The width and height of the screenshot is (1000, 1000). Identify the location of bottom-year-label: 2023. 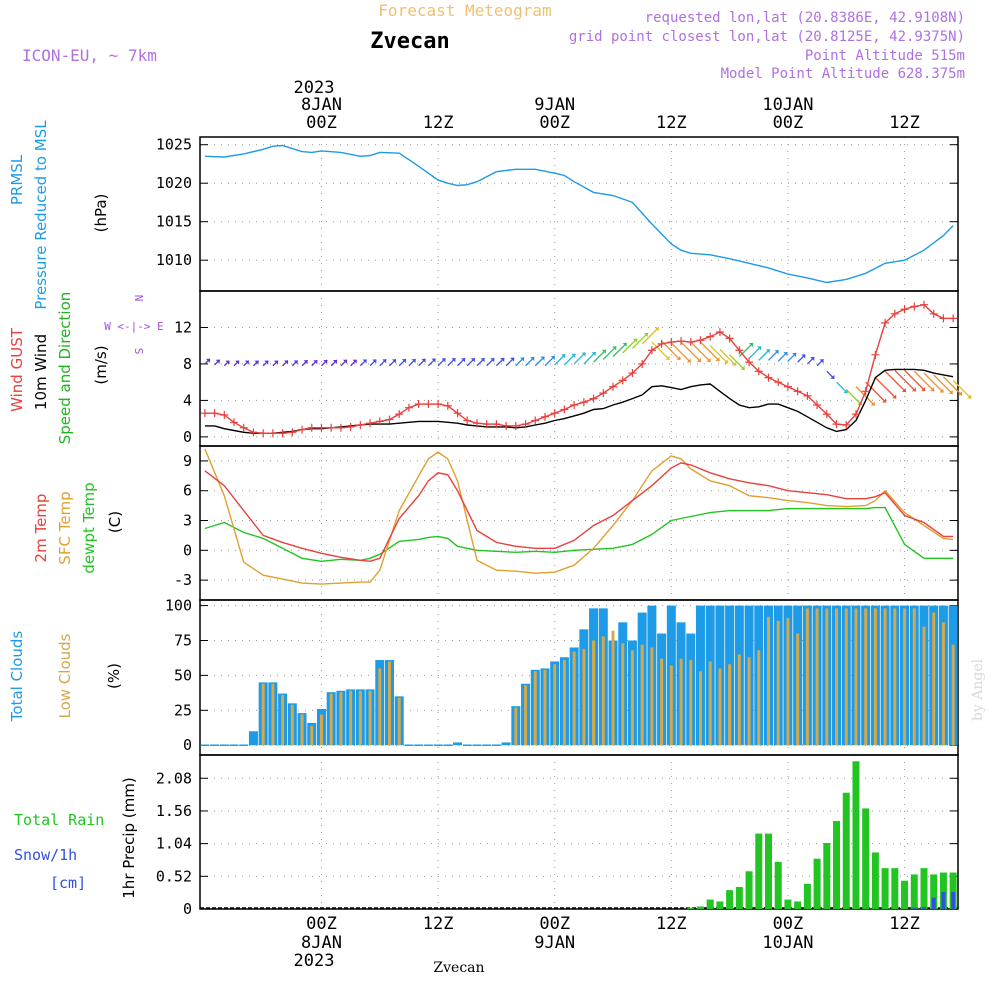
(314, 961).